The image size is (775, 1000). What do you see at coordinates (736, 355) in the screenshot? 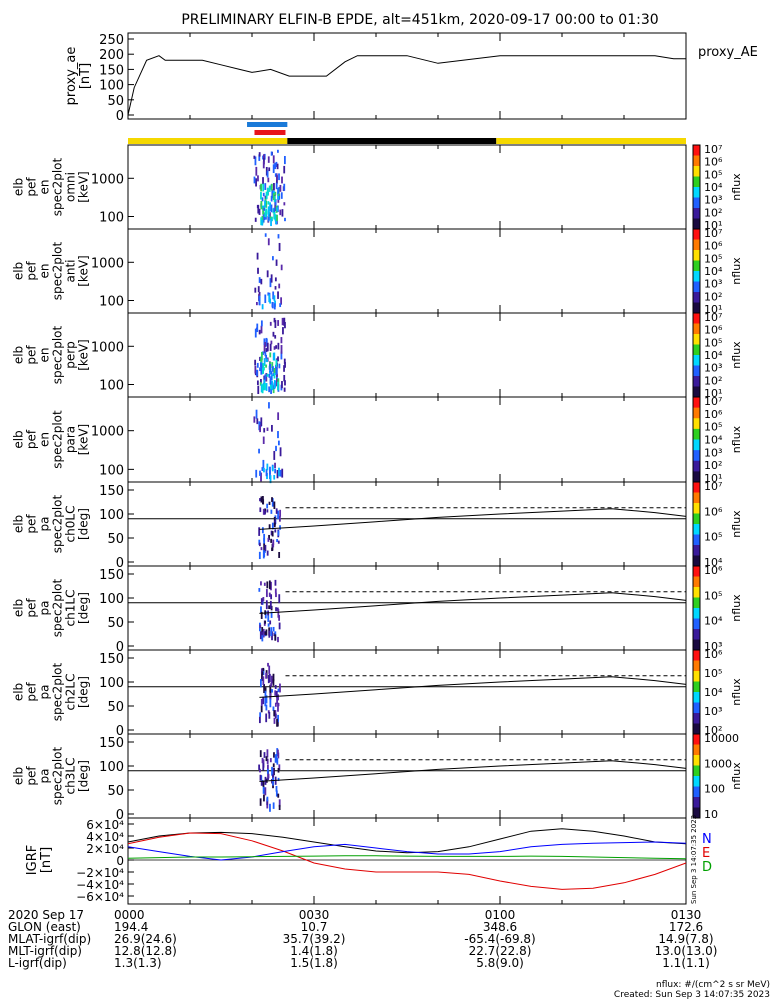
I see `colorbar-label: nflux` at bounding box center [736, 355].